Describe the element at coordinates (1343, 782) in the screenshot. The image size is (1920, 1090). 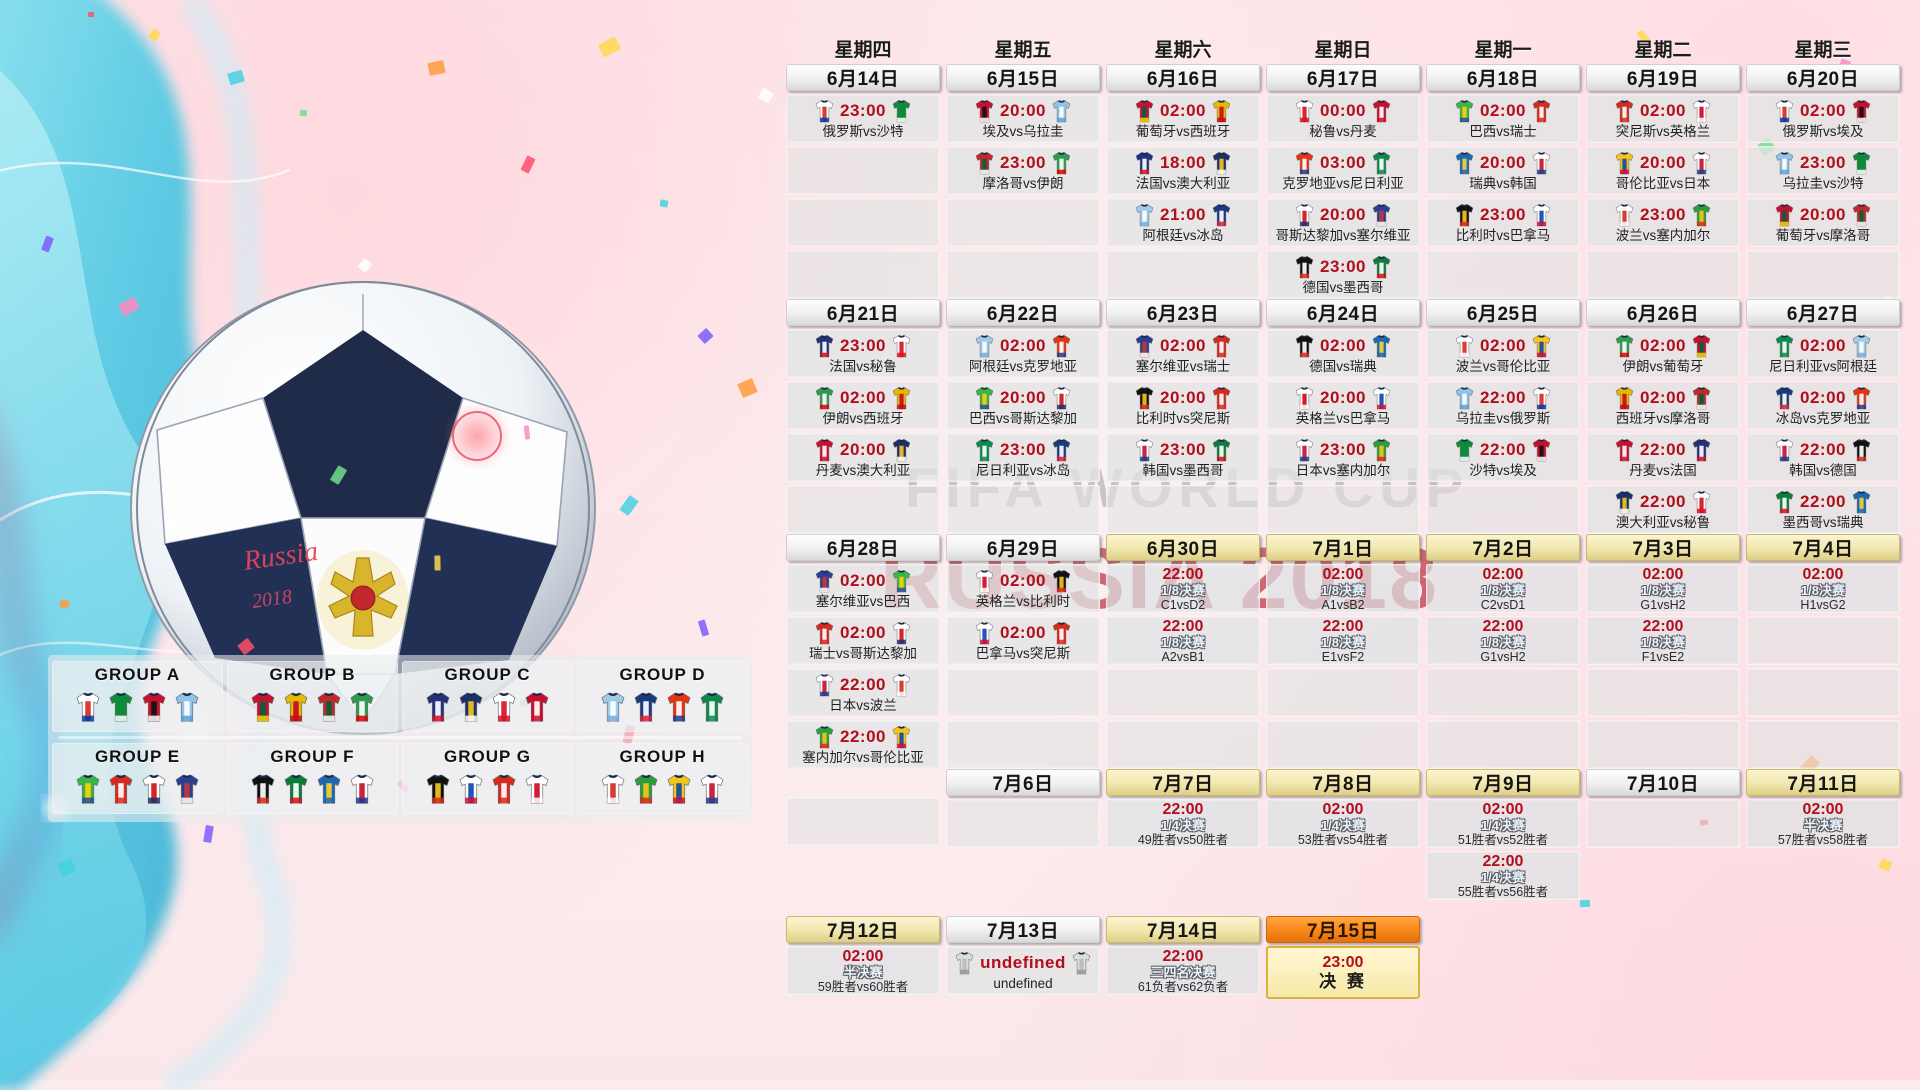
I see `date-header: 7月8日` at that location.